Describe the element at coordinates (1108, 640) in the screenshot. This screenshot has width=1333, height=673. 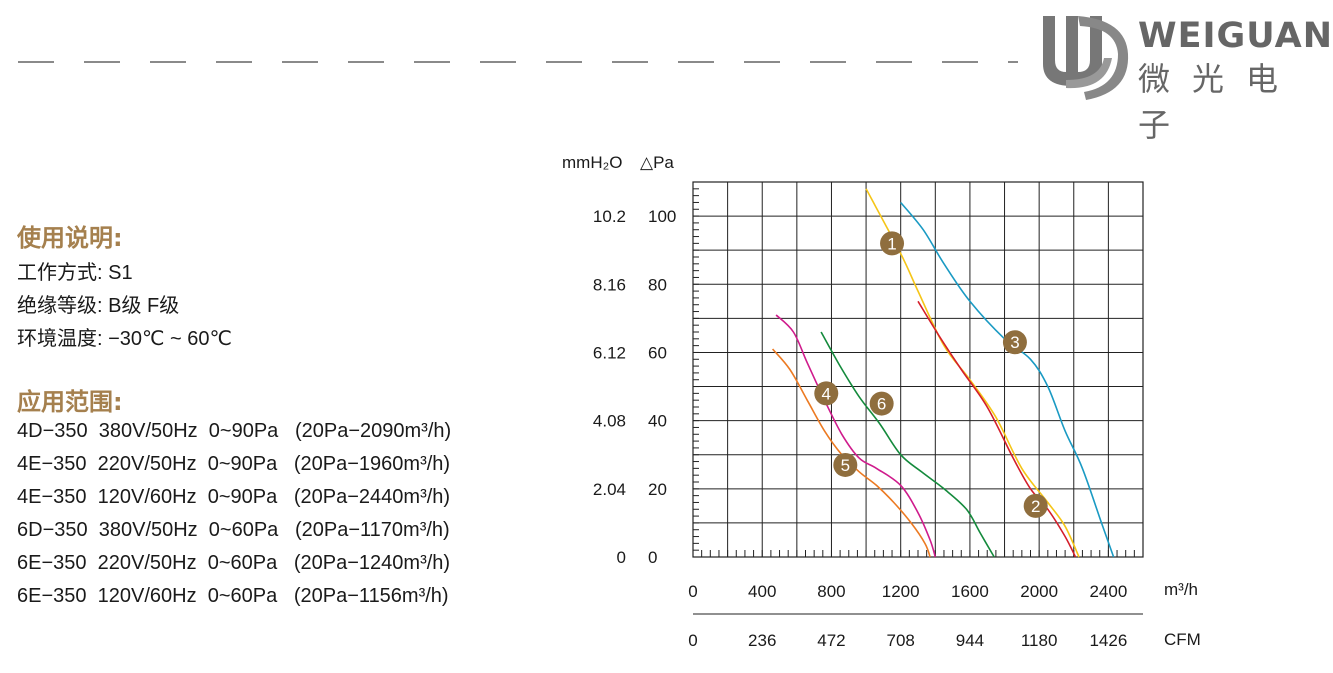
I see `x-tick-label-cfm: 1426` at that location.